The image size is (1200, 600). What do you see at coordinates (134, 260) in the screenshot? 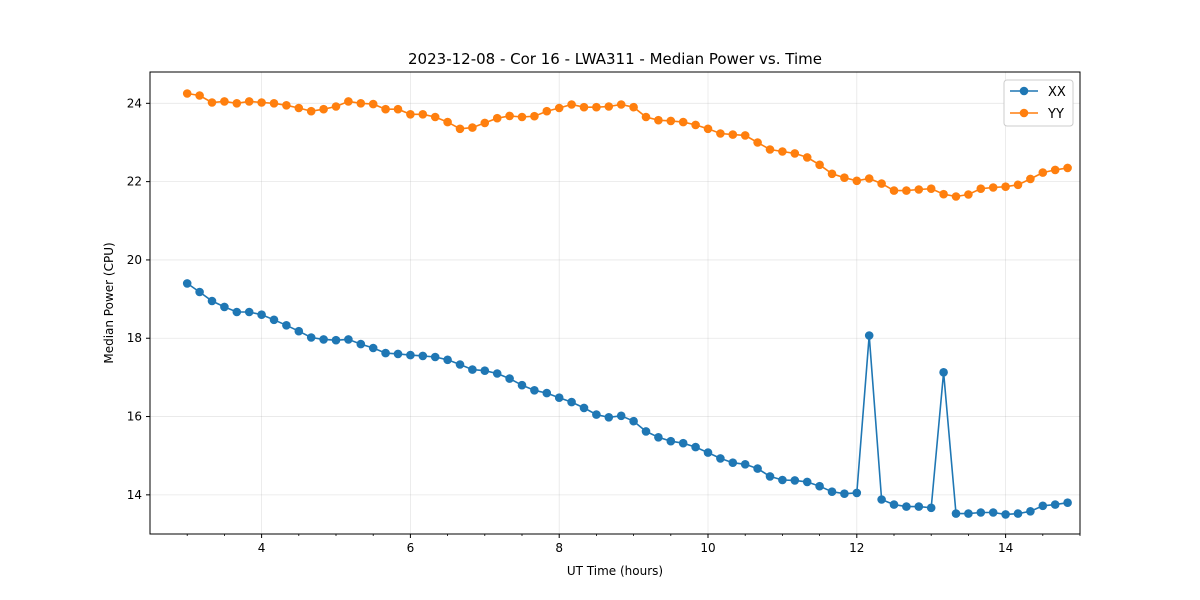
I see `y-tick-label: 20` at bounding box center [134, 260].